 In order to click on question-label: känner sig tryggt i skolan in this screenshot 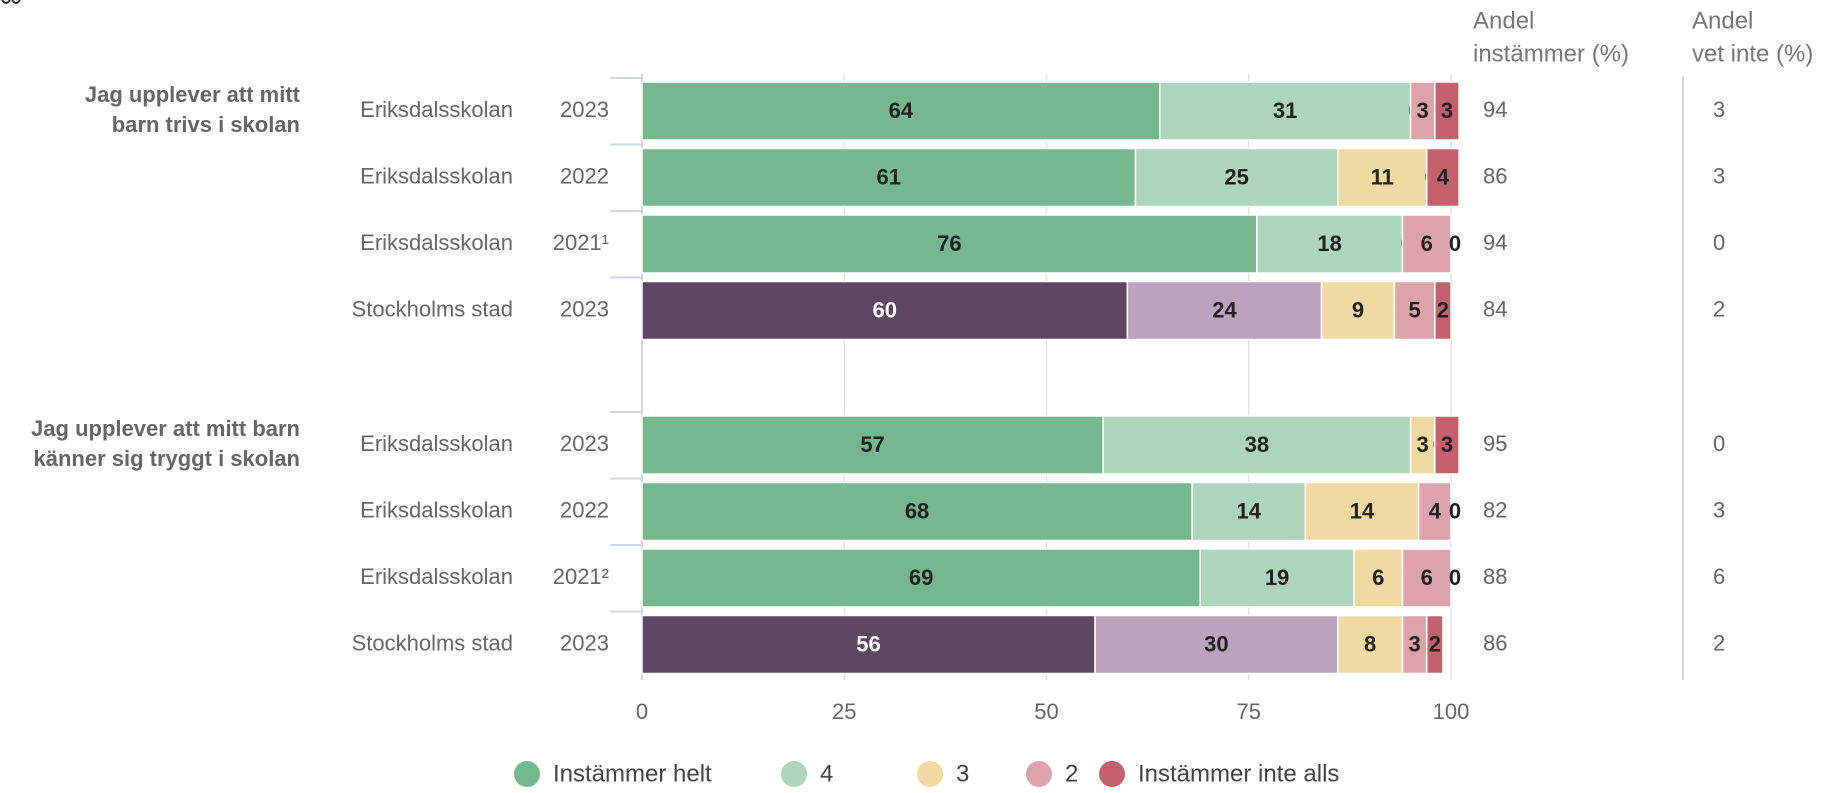, I will do `click(166, 458)`.